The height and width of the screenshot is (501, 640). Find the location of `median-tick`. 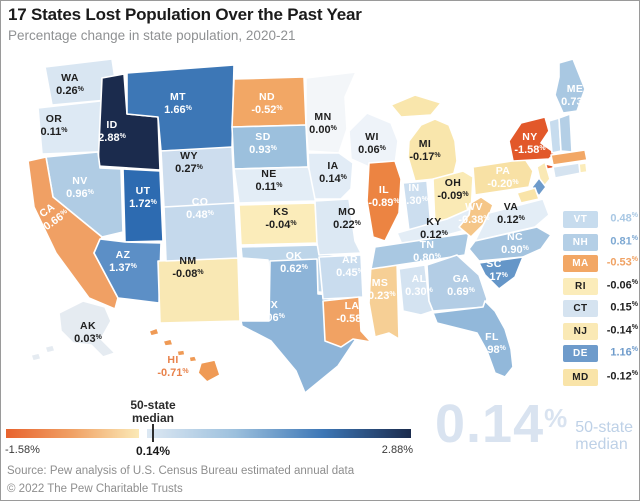

median-tick is located at coordinates (153, 433).